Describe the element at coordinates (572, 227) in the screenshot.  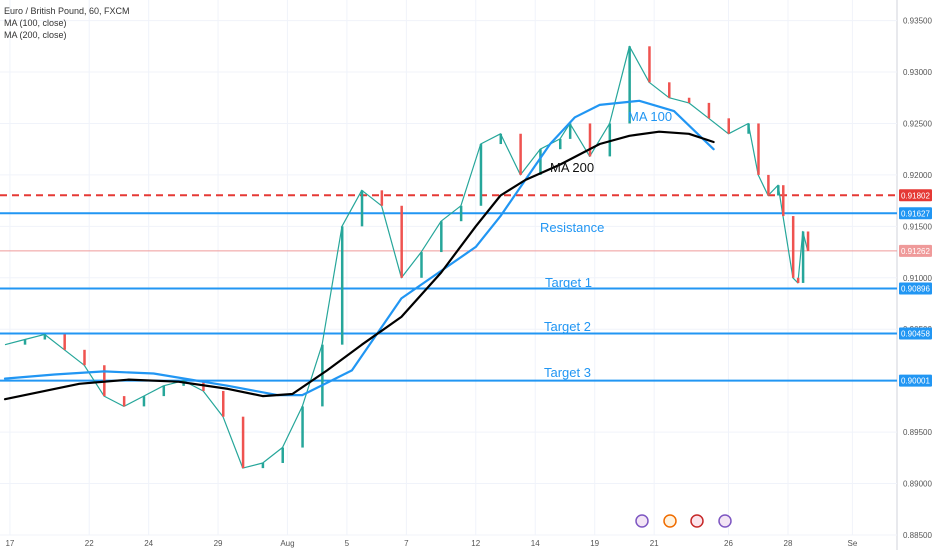
I see `resistance-annotation: Resistance` at that location.